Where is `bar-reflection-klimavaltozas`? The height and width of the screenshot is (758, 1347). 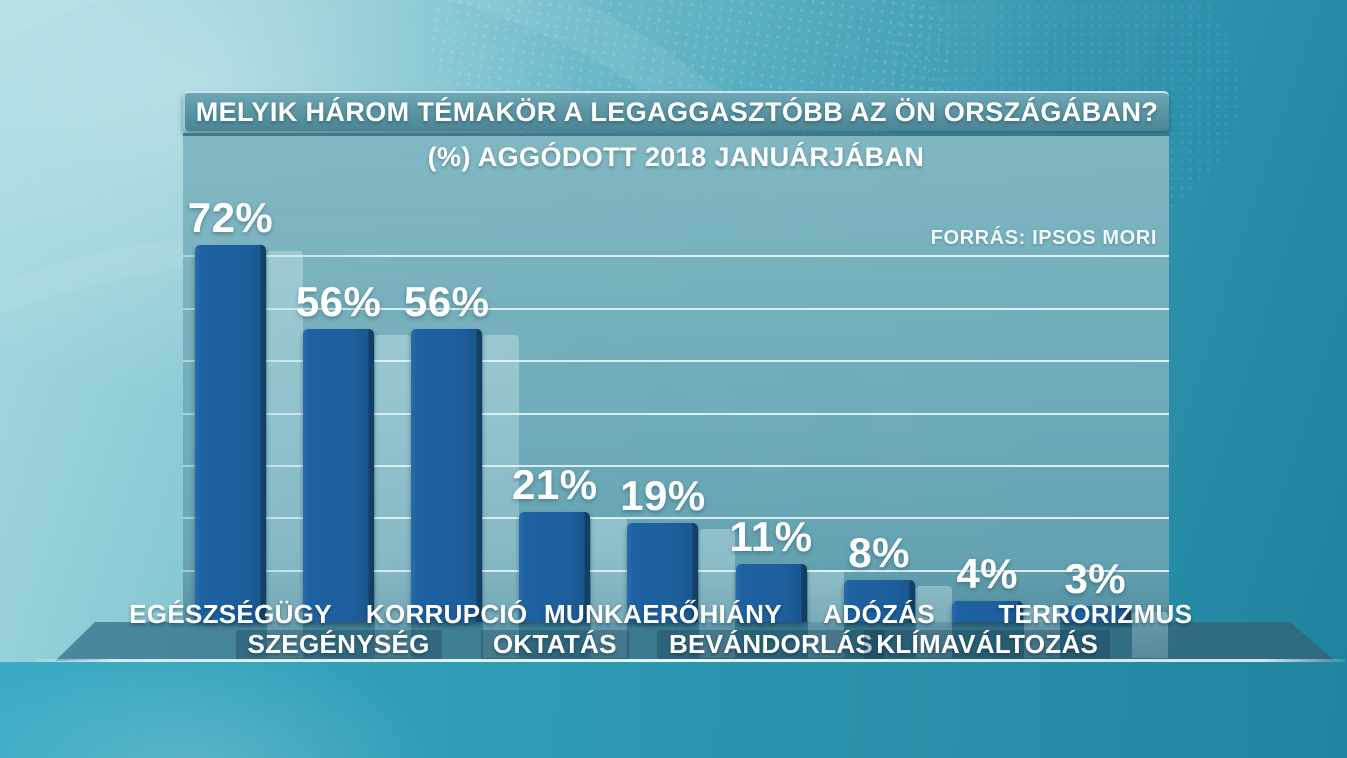
bar-reflection-klimavaltozas is located at coordinates (1041, 632).